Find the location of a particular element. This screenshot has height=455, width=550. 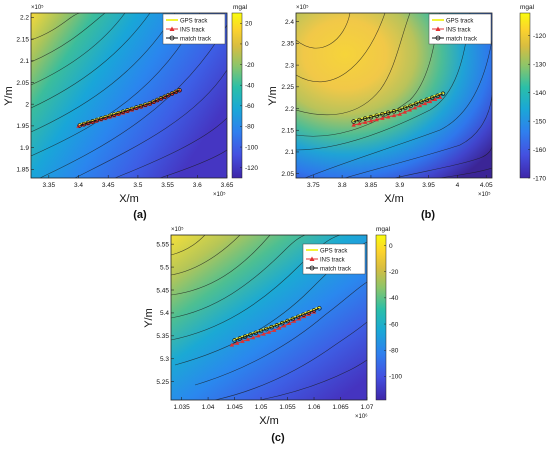

x-tick-label: 3.5 is located at coordinates (137, 185).